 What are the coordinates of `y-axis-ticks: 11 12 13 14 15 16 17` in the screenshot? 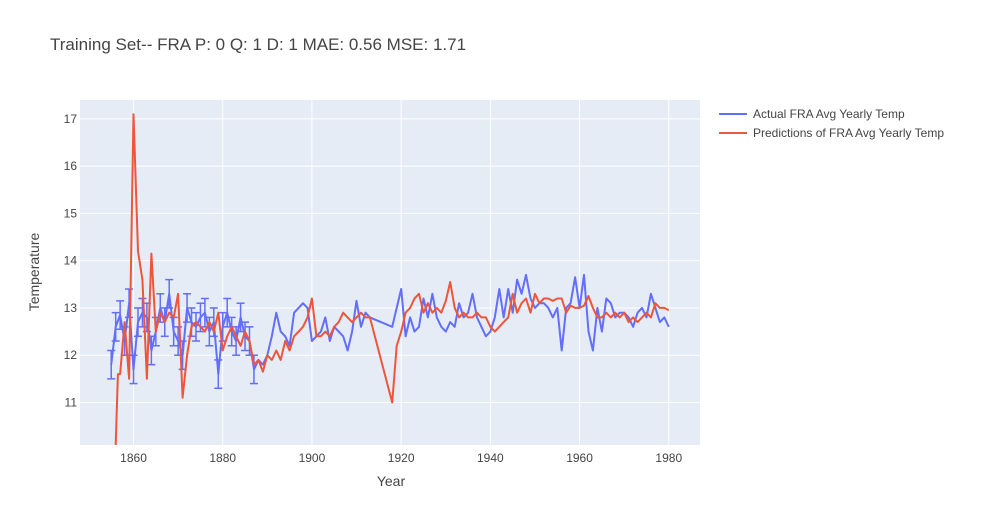 It's located at (71, 261).